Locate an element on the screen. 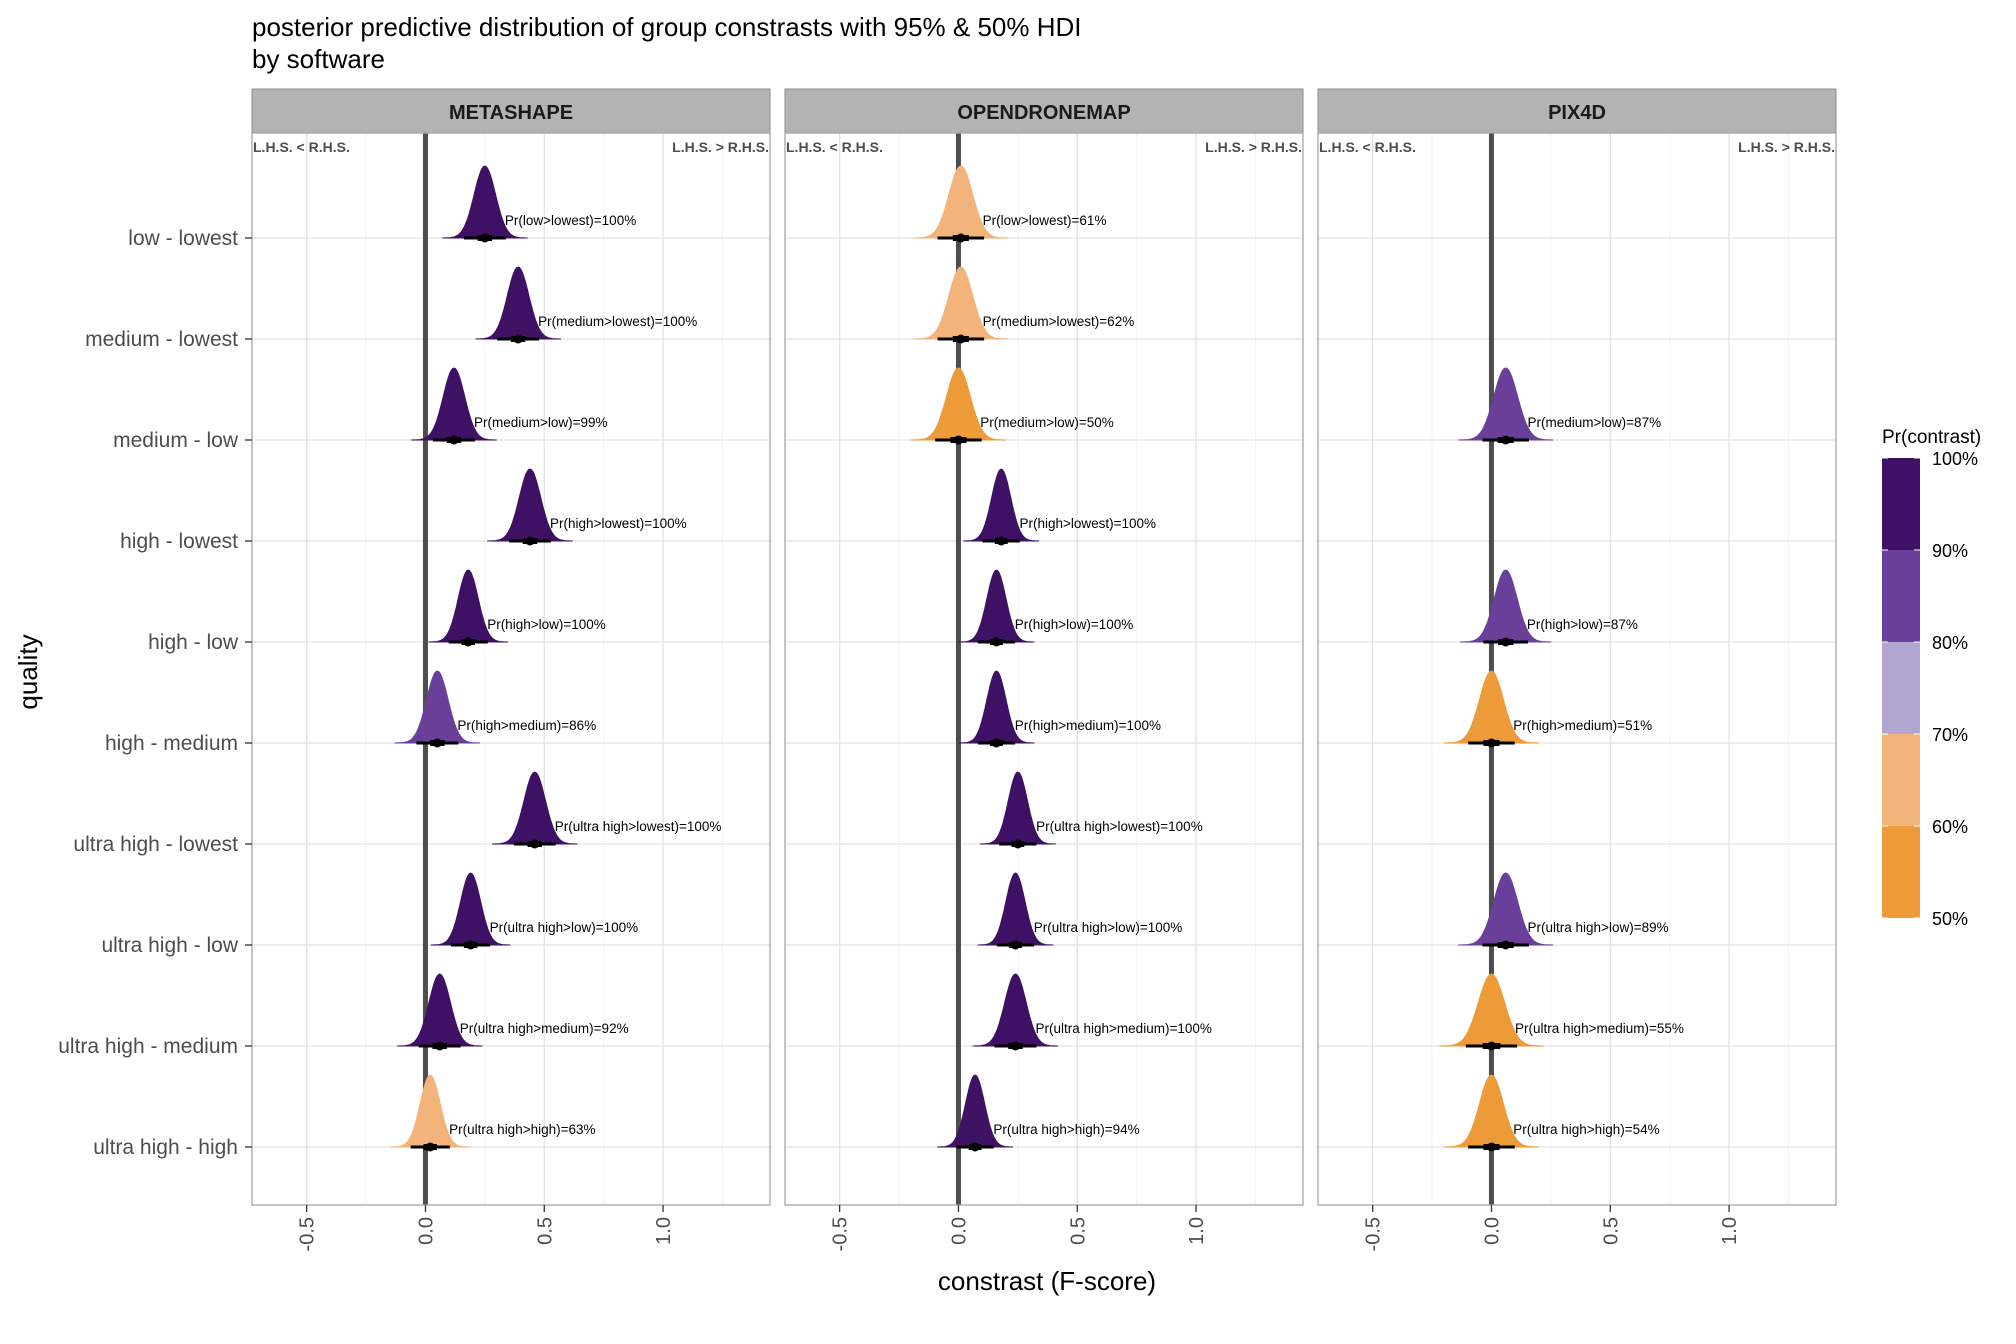  y-tick-label: low - lowest is located at coordinates (183, 238).